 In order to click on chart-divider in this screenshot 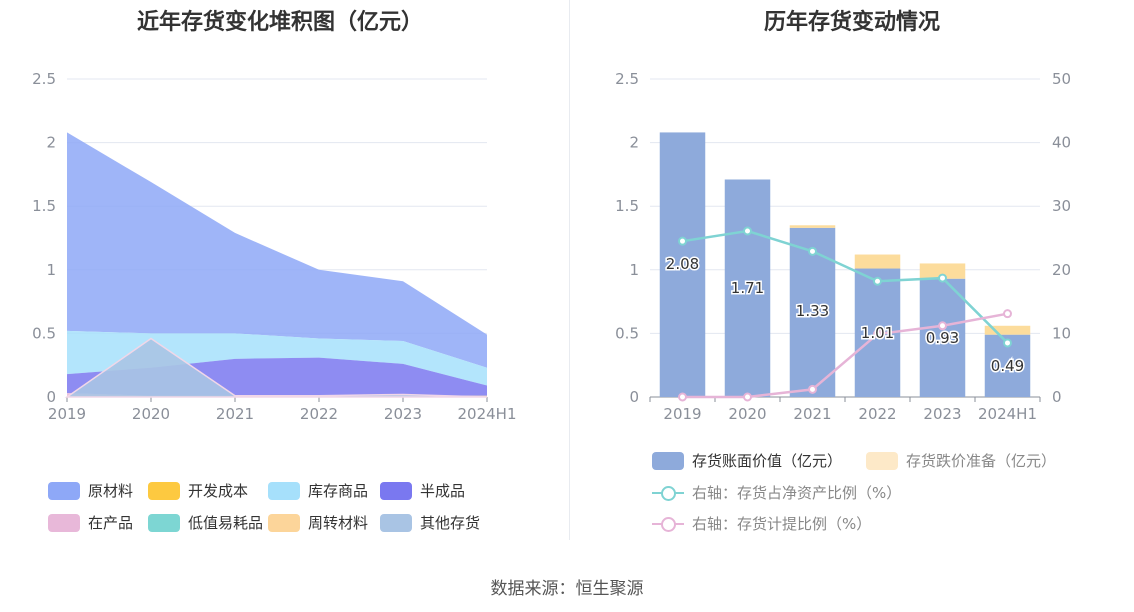, I will do `click(569, 270)`.